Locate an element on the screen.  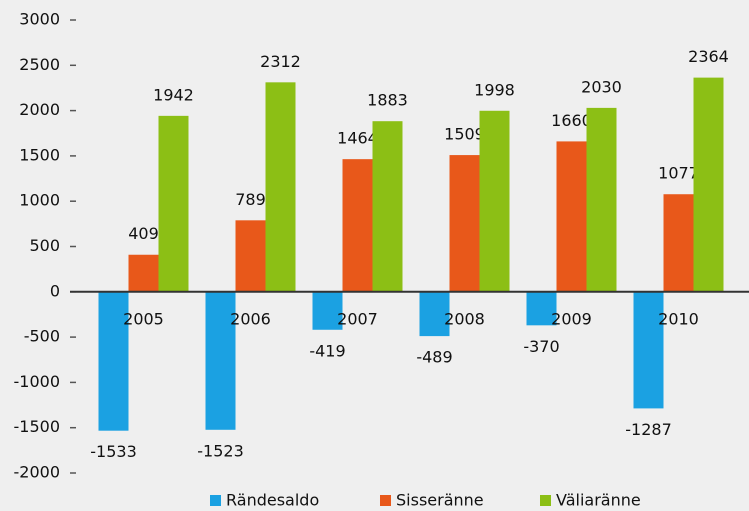
x-tick-label: 2005 is located at coordinates (143, 318).